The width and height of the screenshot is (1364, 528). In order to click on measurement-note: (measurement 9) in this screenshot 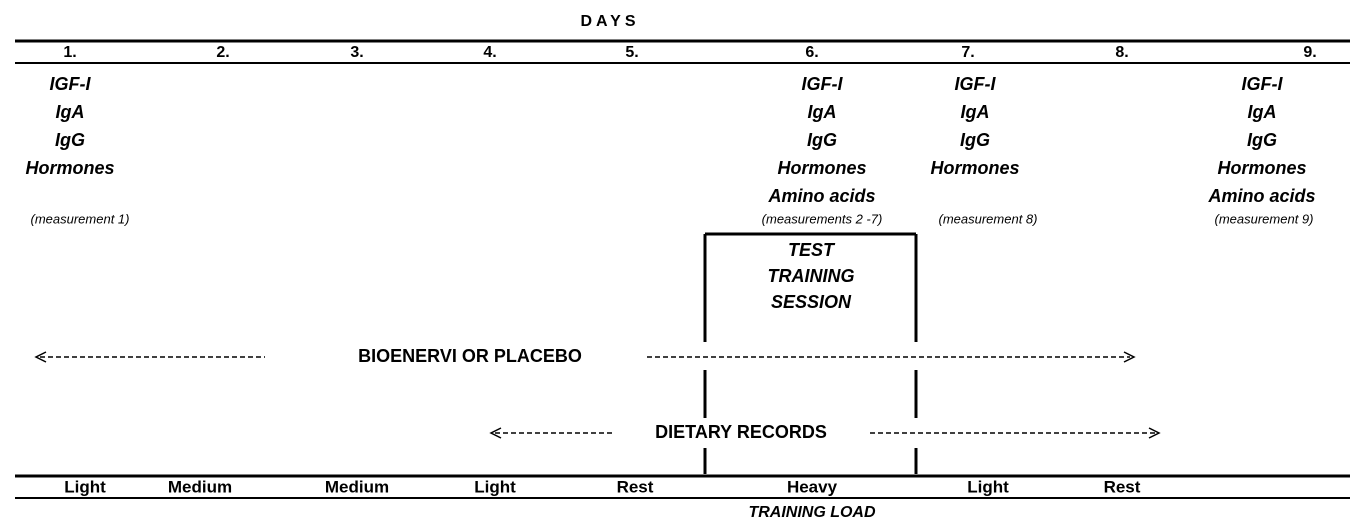, I will do `click(1264, 218)`.